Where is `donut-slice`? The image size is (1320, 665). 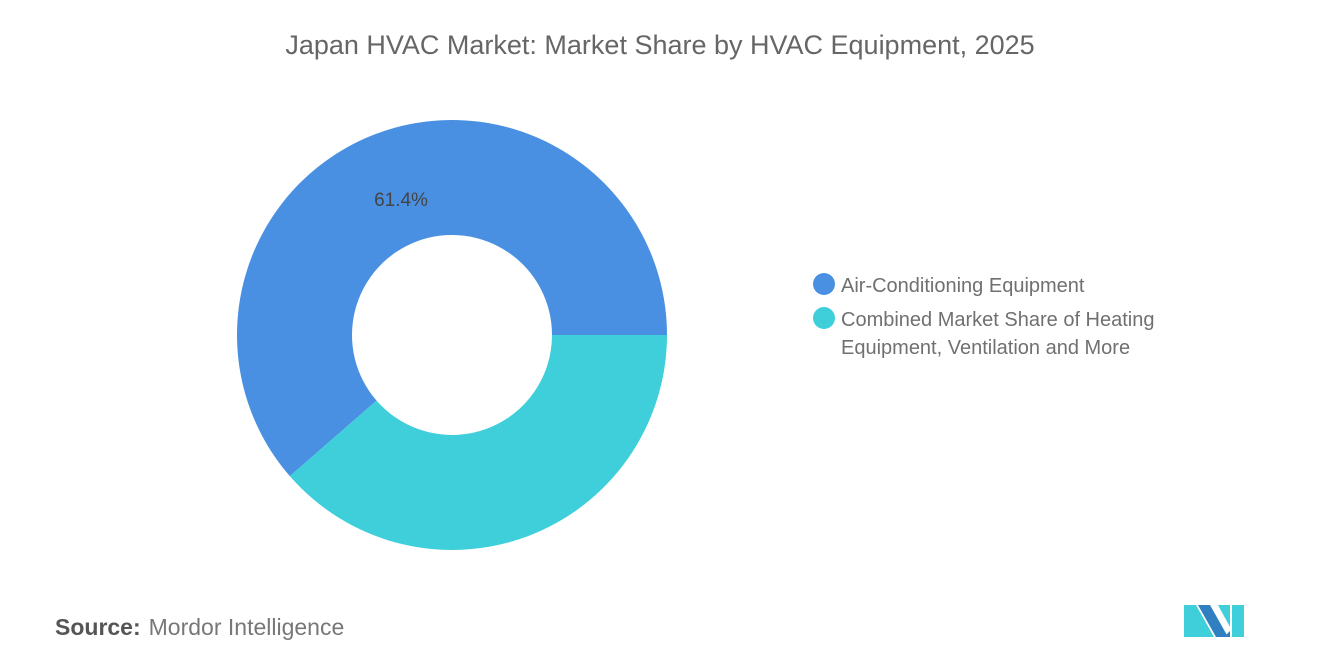 donut-slice is located at coordinates (478, 442).